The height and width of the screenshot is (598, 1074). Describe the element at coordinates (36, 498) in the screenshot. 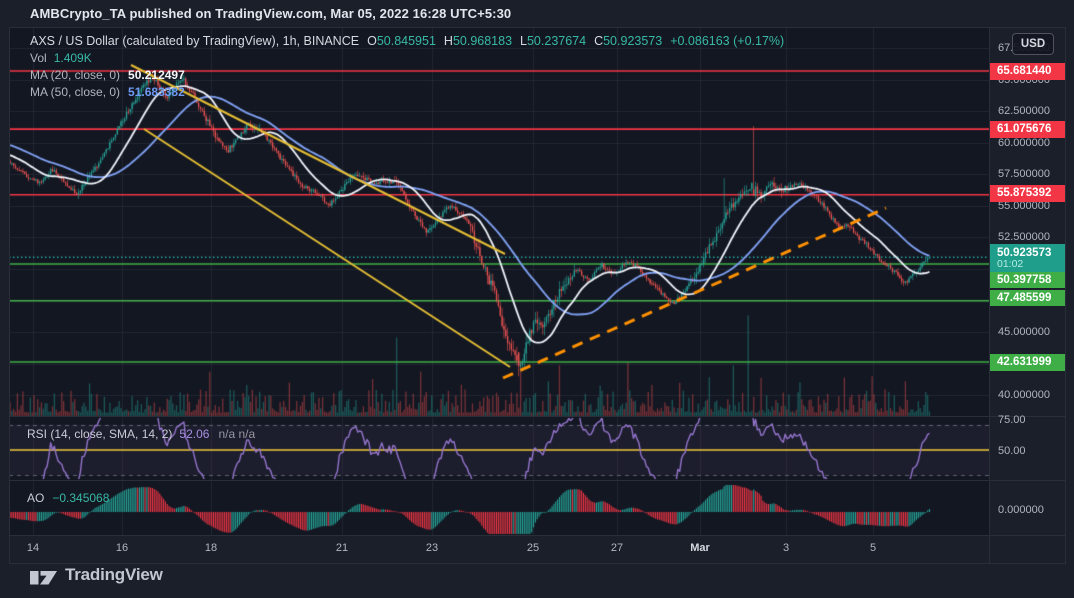

I see `ao-label: AO` at that location.